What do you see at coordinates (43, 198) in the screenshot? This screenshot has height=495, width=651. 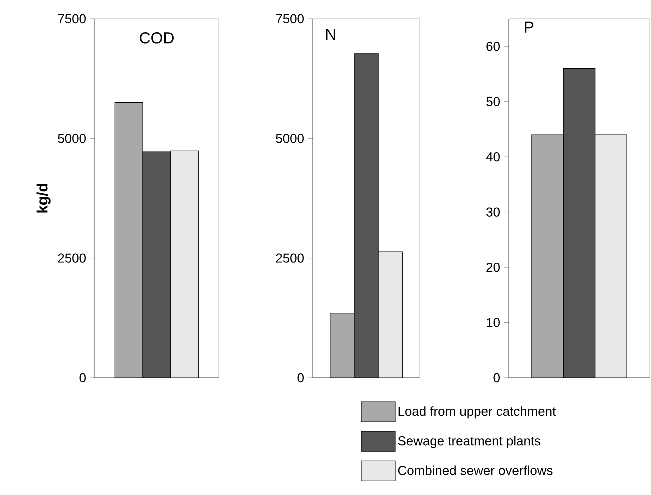 I see `y-axis-title: kg/d` at bounding box center [43, 198].